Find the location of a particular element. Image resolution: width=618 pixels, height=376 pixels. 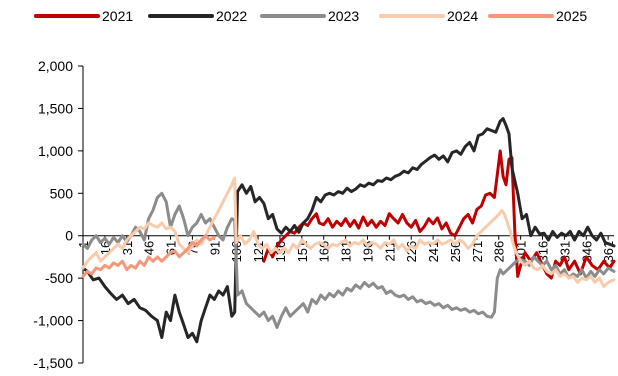

legend-label-2024: 2024 is located at coordinates (462, 16).